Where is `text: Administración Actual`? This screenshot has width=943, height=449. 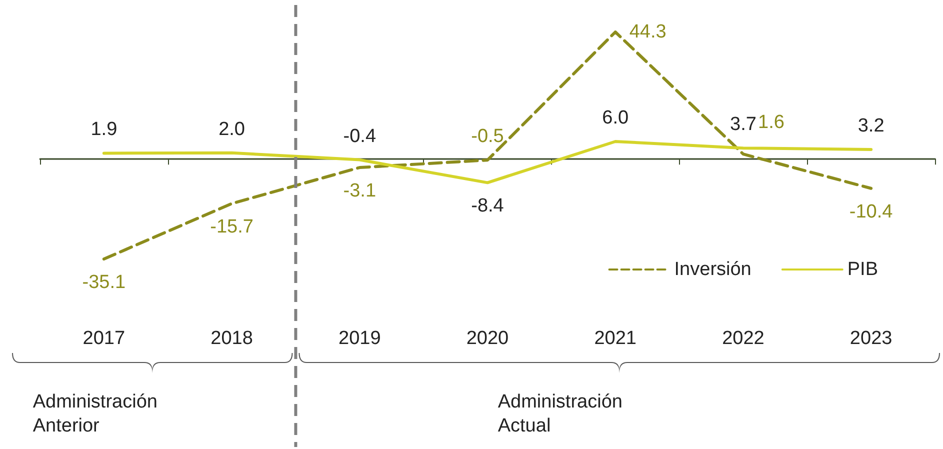 text: Administración Actual is located at coordinates (560, 414).